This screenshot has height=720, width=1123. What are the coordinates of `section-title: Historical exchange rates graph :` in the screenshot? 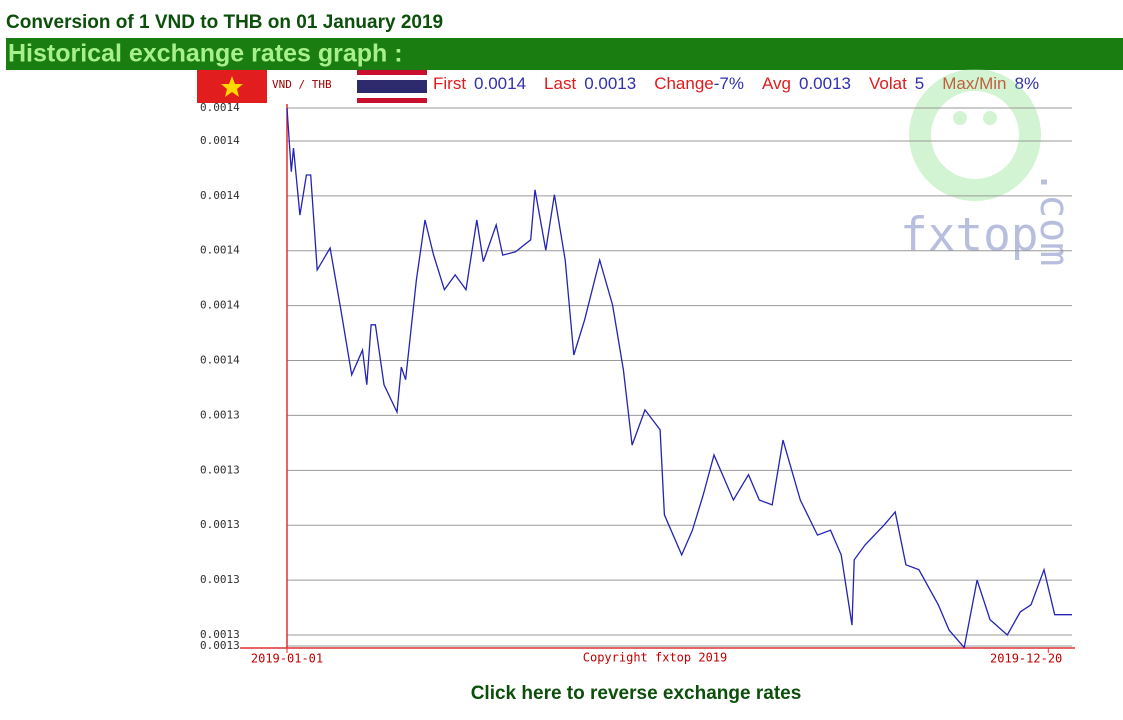 It's located at (205, 54).